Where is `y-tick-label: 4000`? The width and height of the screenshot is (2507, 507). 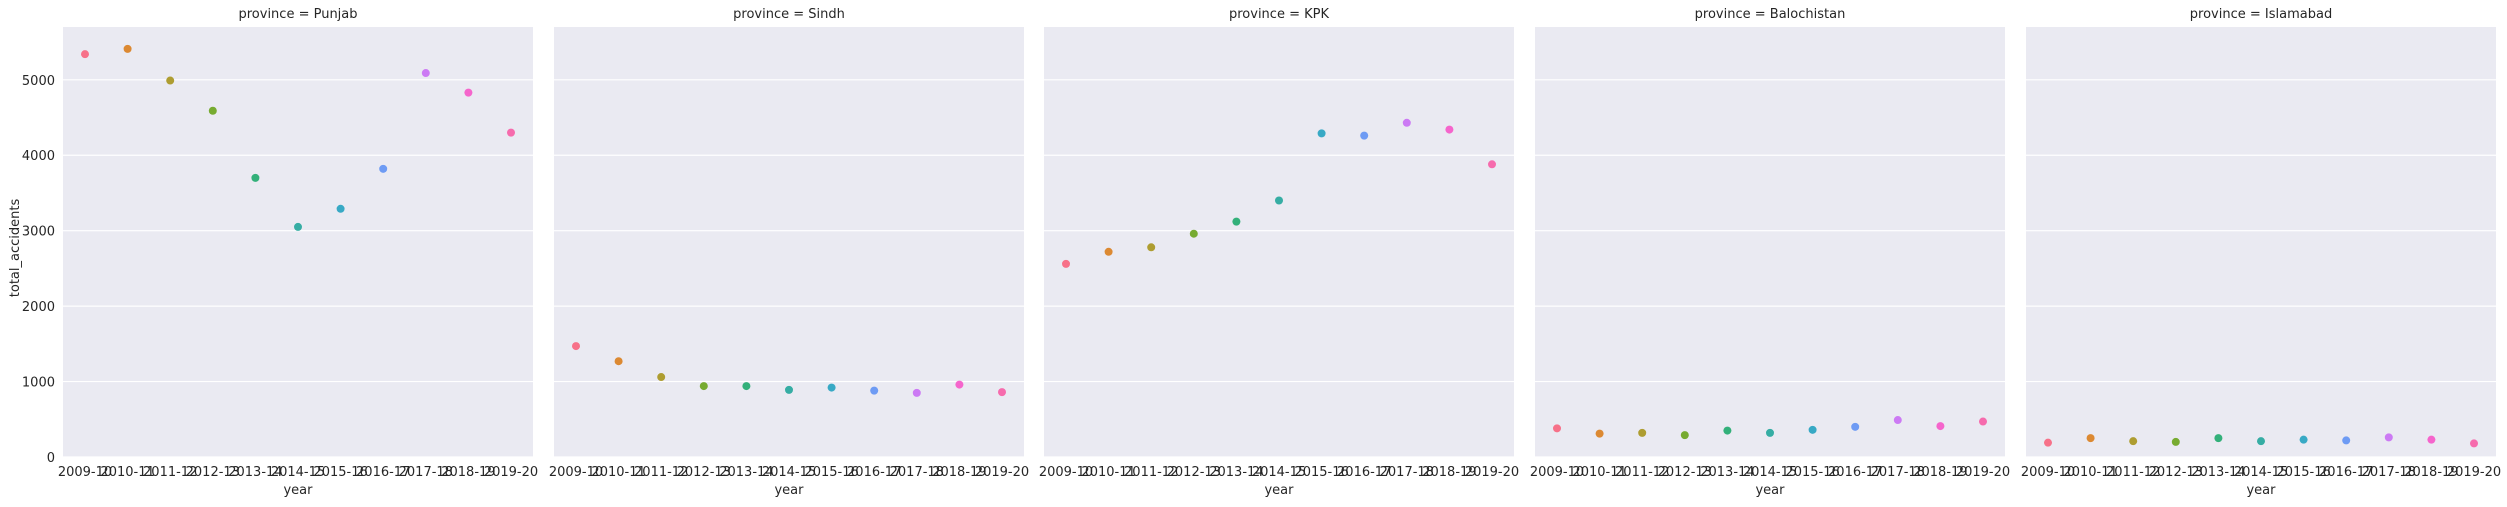
y-tick-label: 4000 is located at coordinates (38, 156).